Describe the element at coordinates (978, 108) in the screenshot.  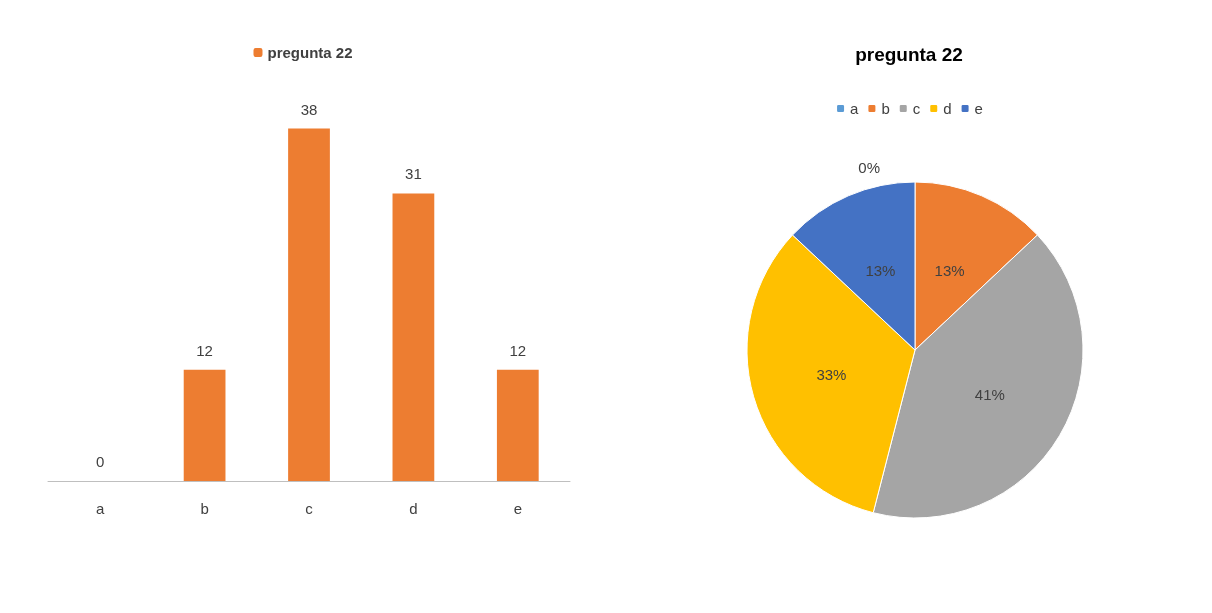
I see `legend-label: e` at that location.